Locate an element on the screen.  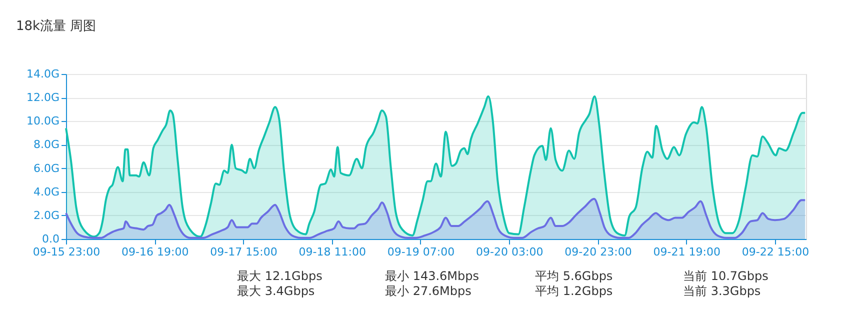
text: 最大 12.1Gbps is located at coordinates (279, 276).